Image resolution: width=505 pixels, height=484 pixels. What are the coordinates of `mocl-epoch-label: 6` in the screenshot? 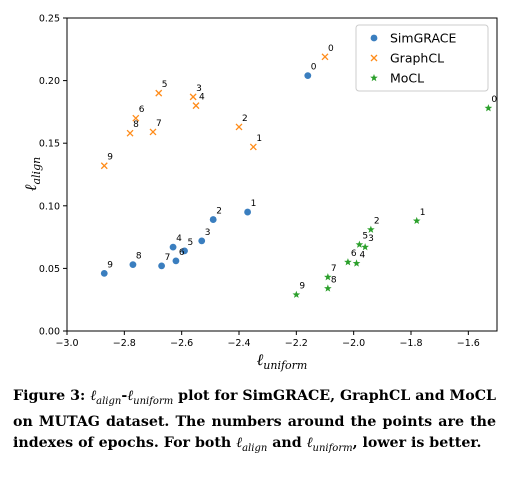 It's located at (354, 254).